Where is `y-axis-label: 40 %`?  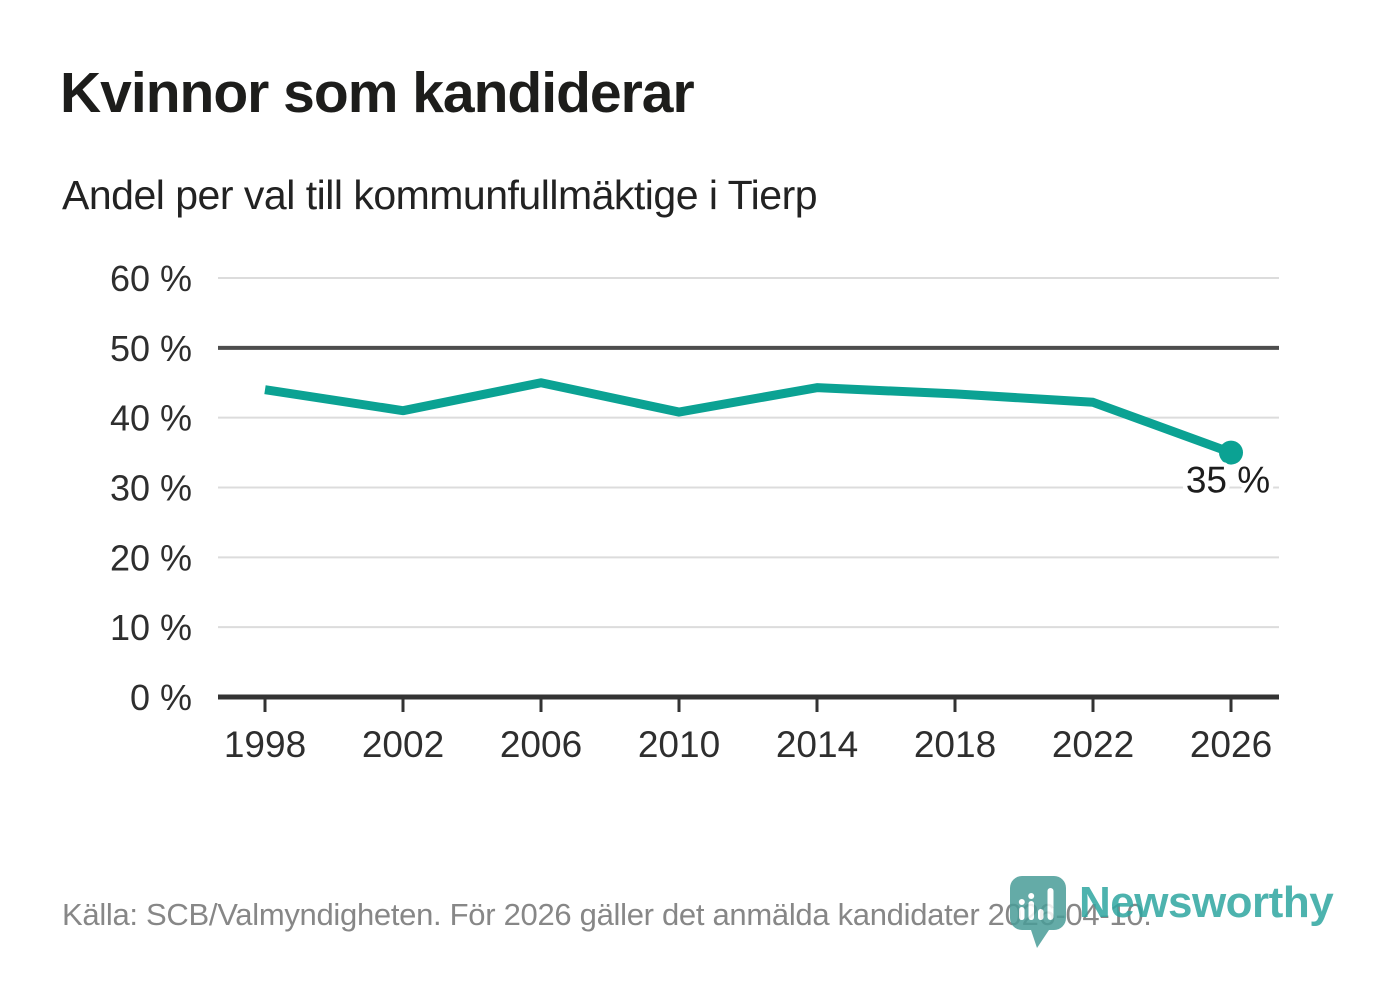 y-axis-label: 40 % is located at coordinates (151, 418).